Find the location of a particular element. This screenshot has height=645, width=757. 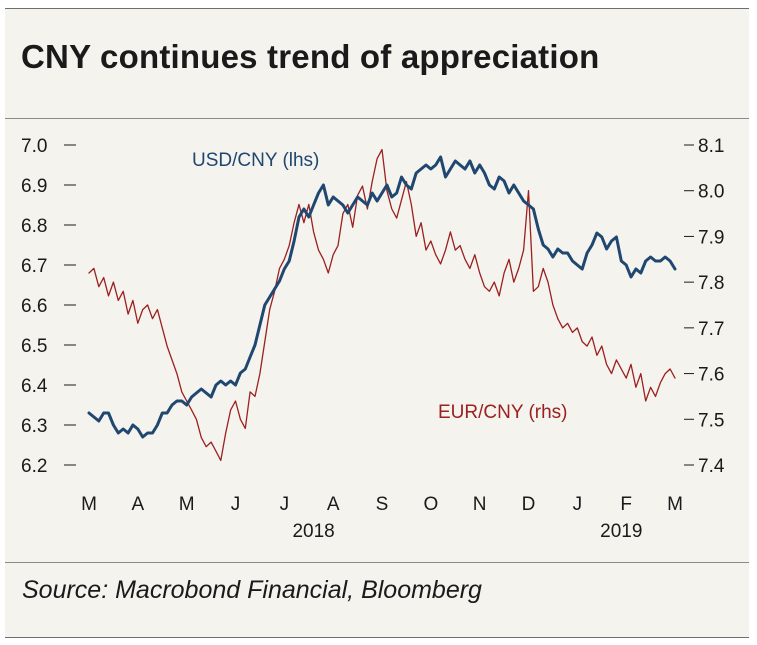

left-tick-label: 6.7 is located at coordinates (34, 266).